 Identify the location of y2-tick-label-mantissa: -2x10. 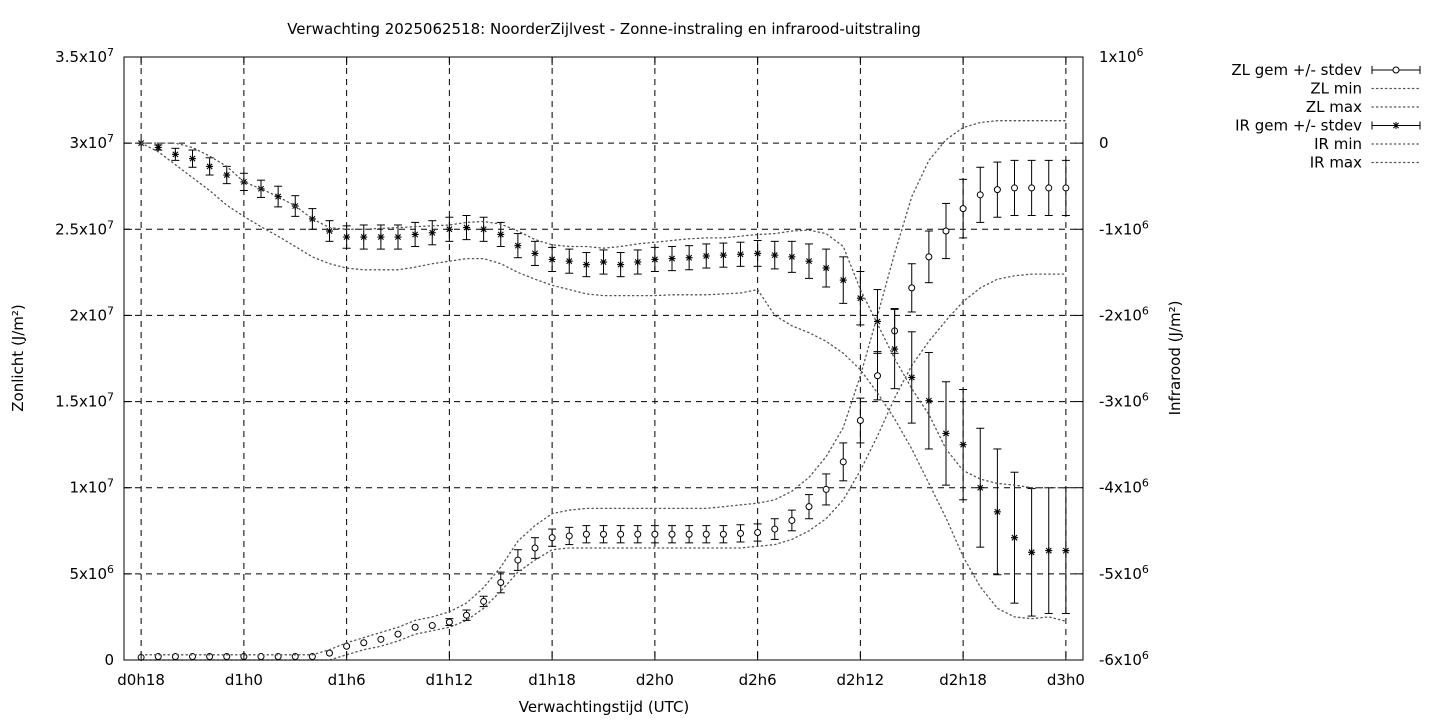
(1120, 315).